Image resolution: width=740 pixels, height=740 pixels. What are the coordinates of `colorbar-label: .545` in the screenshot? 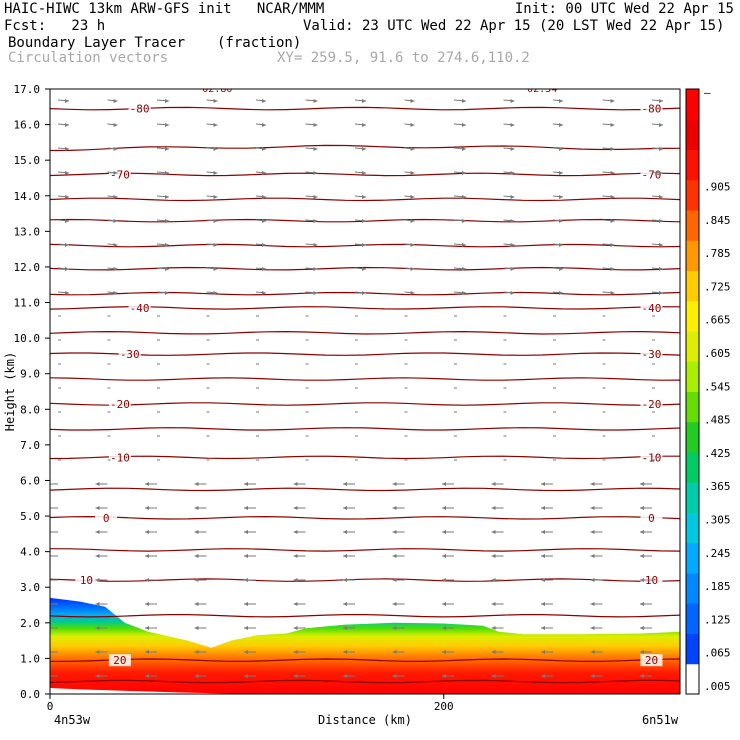 It's located at (717, 386).